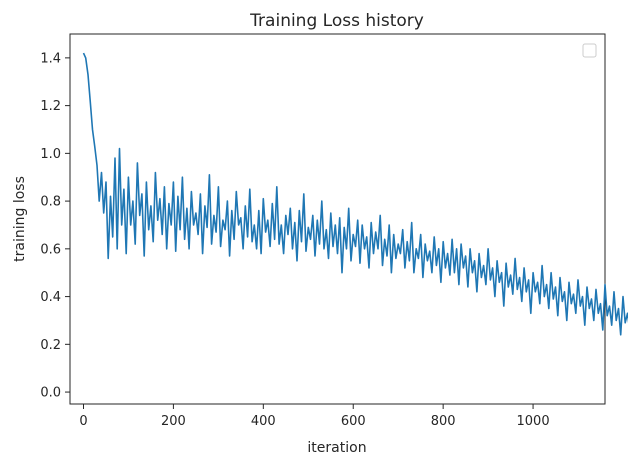  I want to click on y-tick-label: 1.2, so click(50, 106).